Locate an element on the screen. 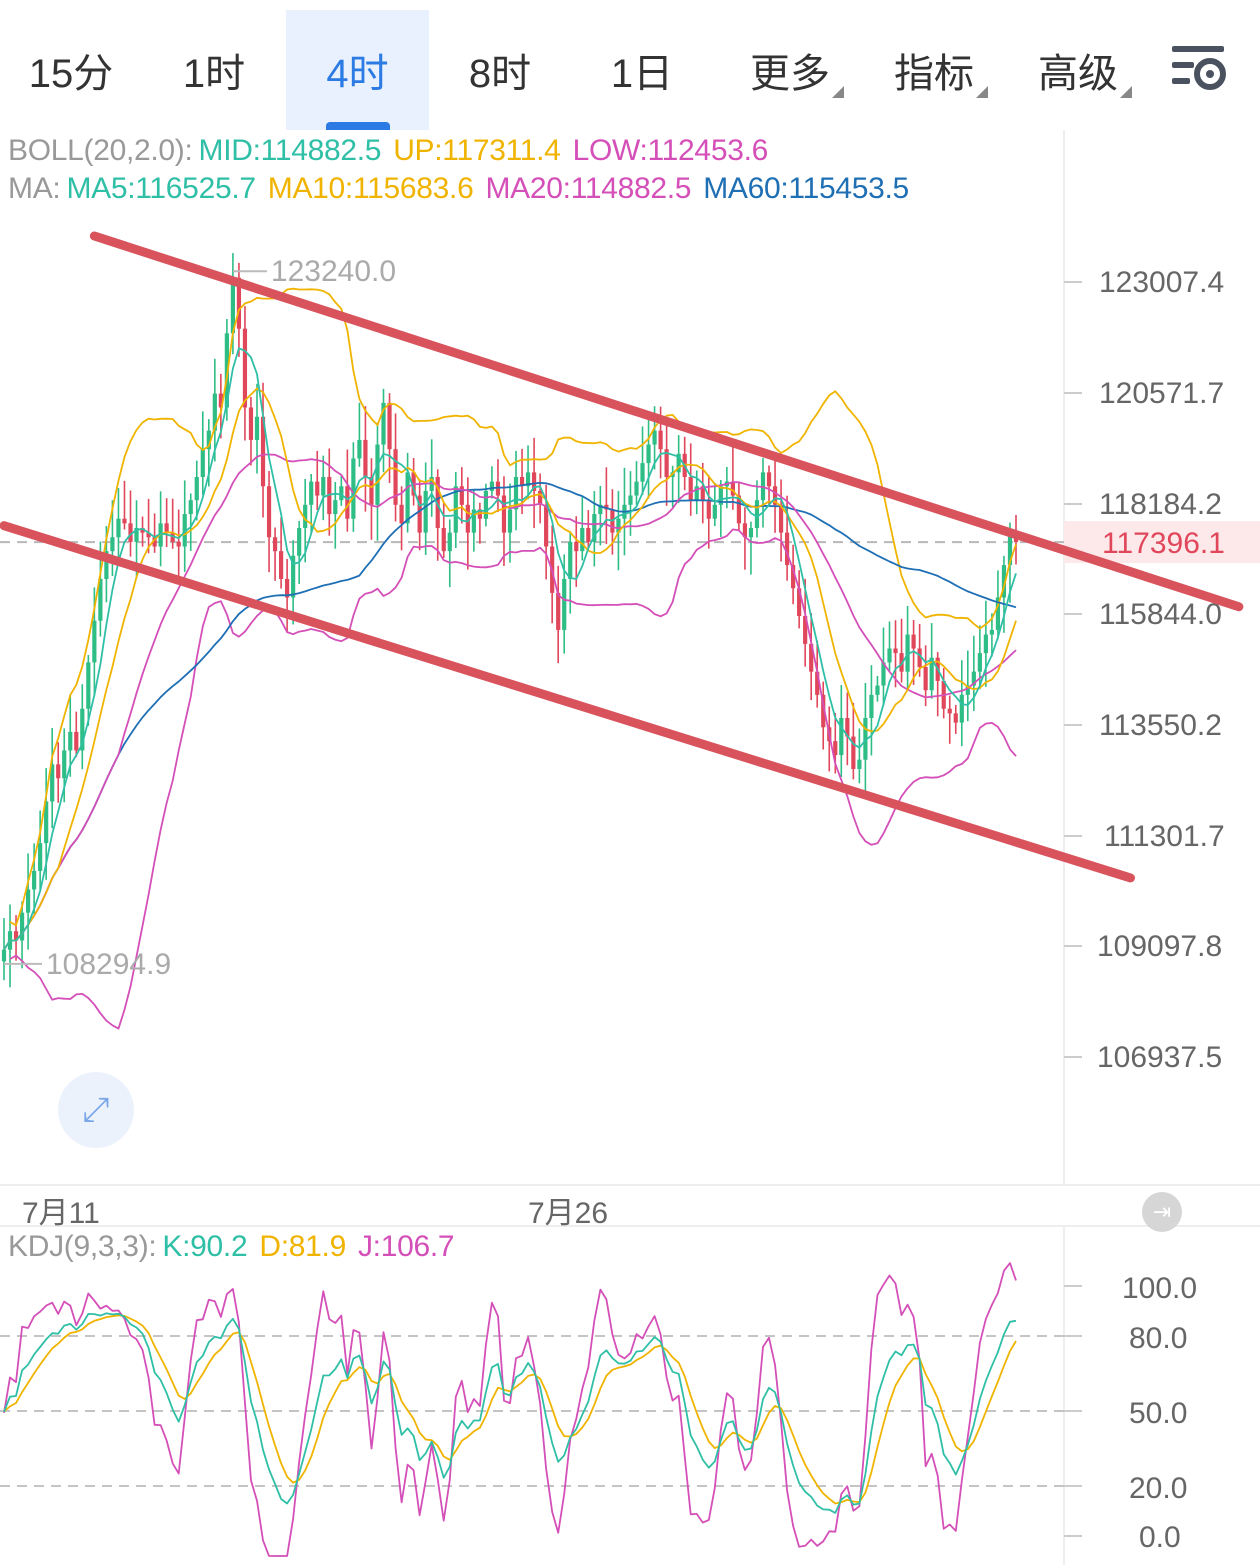 The height and width of the screenshot is (1565, 1260). price-tick: 123007.4 is located at coordinates (1161, 282).